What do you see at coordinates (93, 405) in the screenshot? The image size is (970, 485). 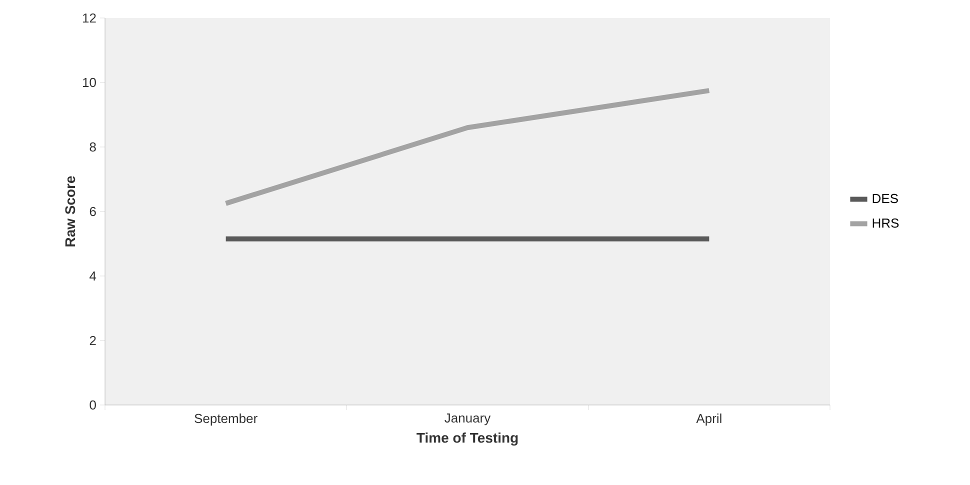 I see `y-tick-label: 0` at bounding box center [93, 405].